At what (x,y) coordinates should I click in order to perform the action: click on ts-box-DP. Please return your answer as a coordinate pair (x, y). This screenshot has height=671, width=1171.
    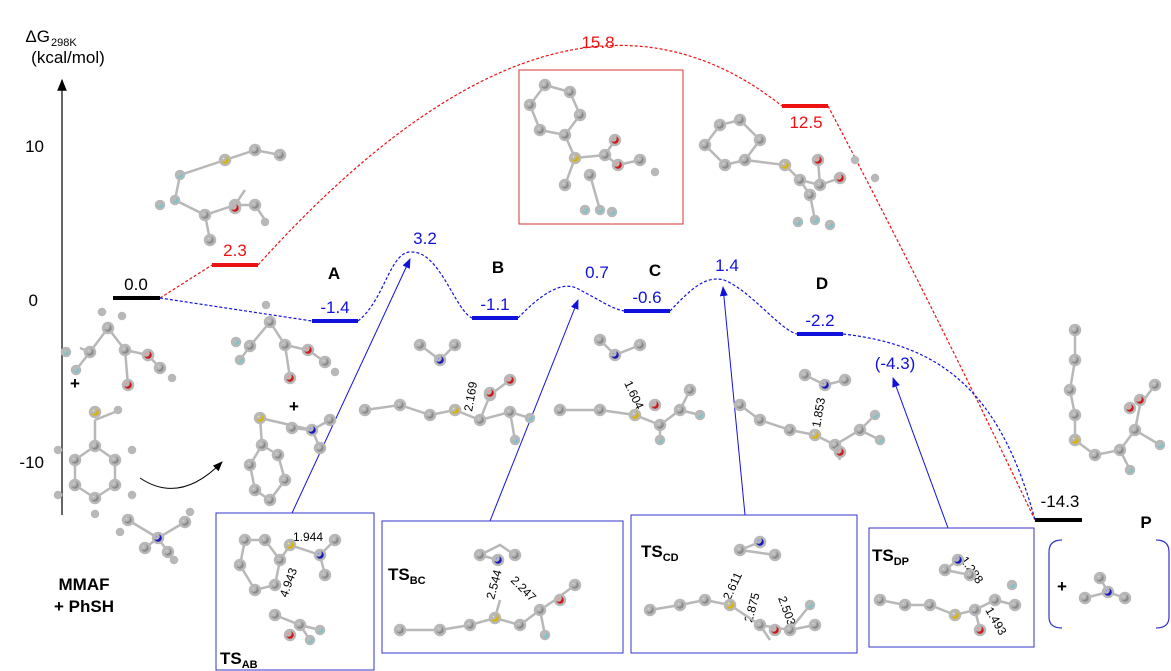
    Looking at the image, I should click on (951, 587).